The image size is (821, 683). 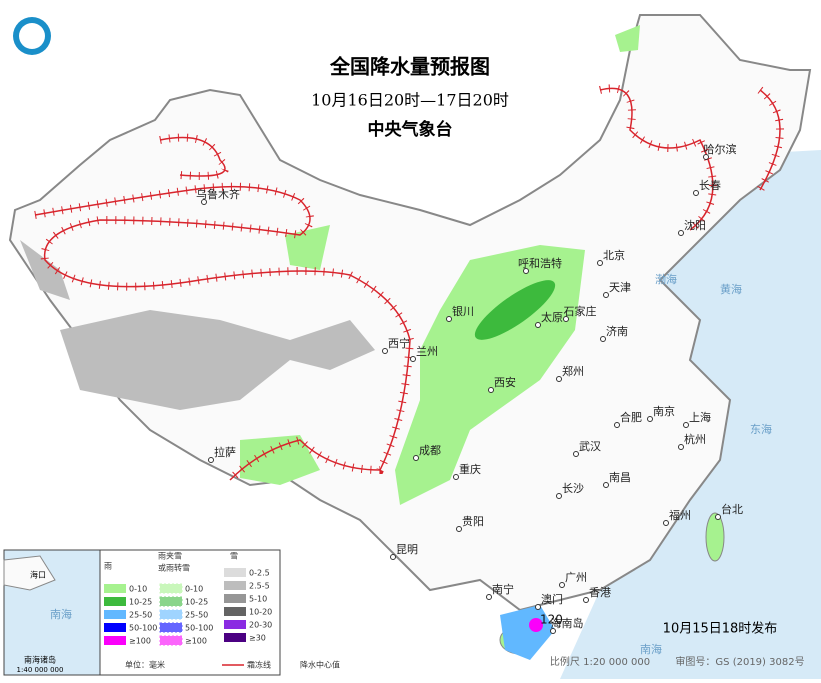 I want to click on inset-title: 南海诸岛, so click(x=40, y=660).